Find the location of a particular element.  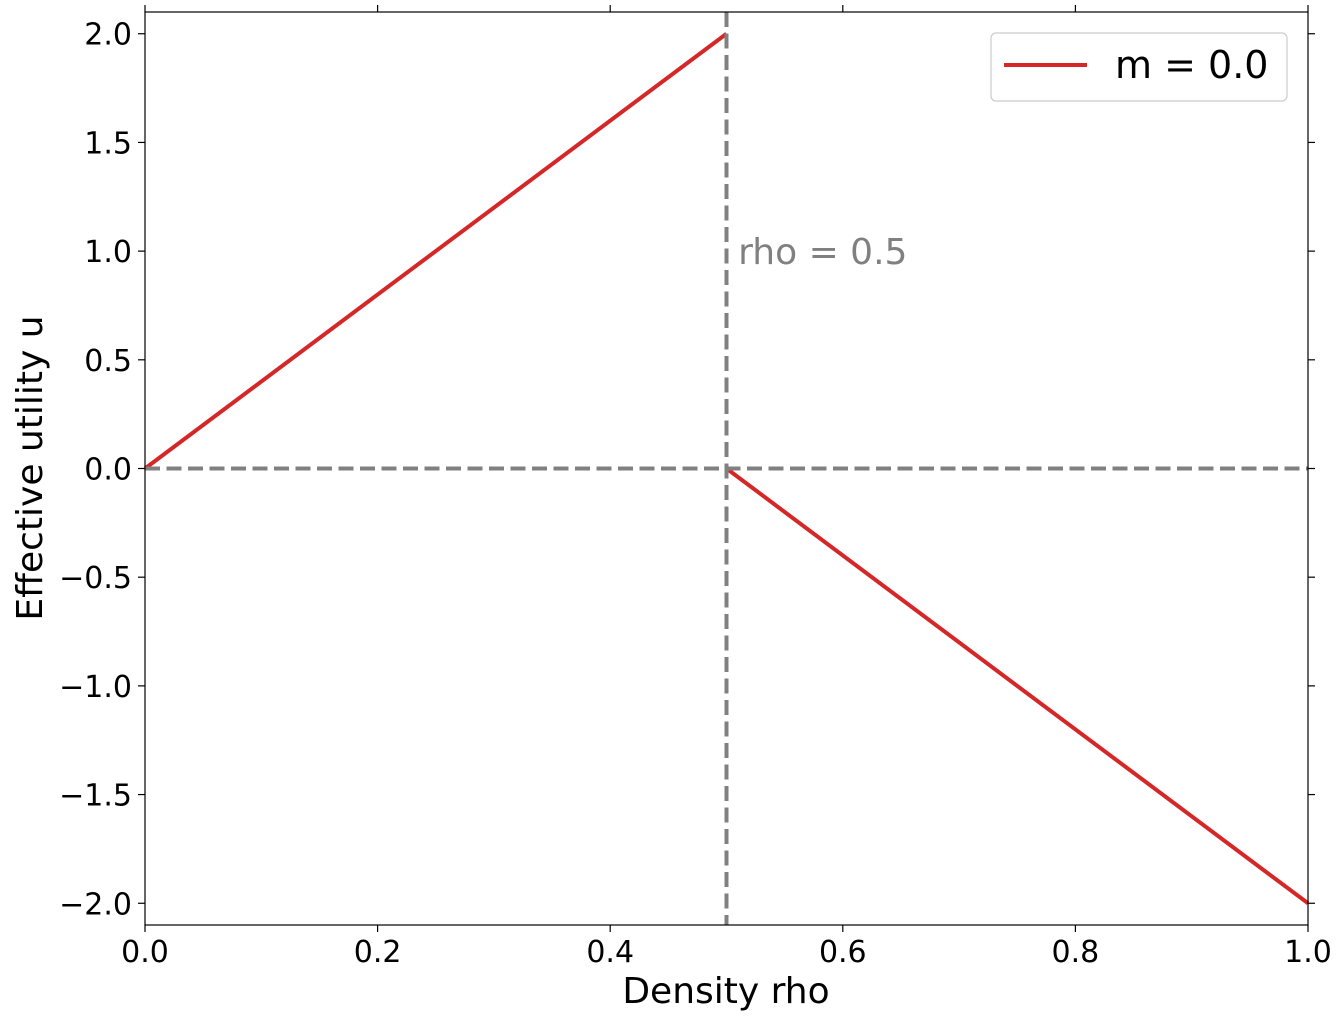

x-tick-label: 0.0 is located at coordinates (145, 952).